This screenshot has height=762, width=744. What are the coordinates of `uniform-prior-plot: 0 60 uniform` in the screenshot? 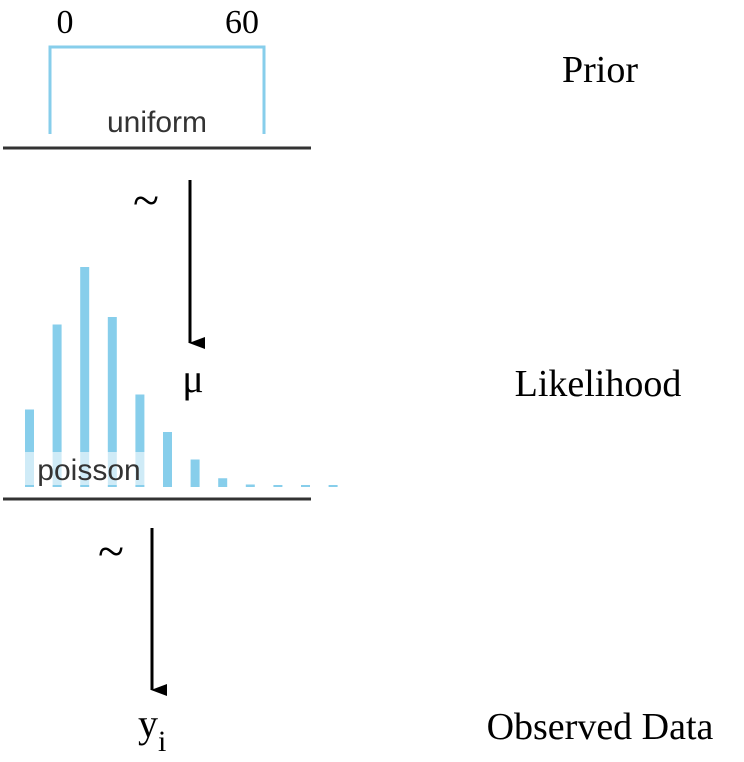 It's located at (157, 71).